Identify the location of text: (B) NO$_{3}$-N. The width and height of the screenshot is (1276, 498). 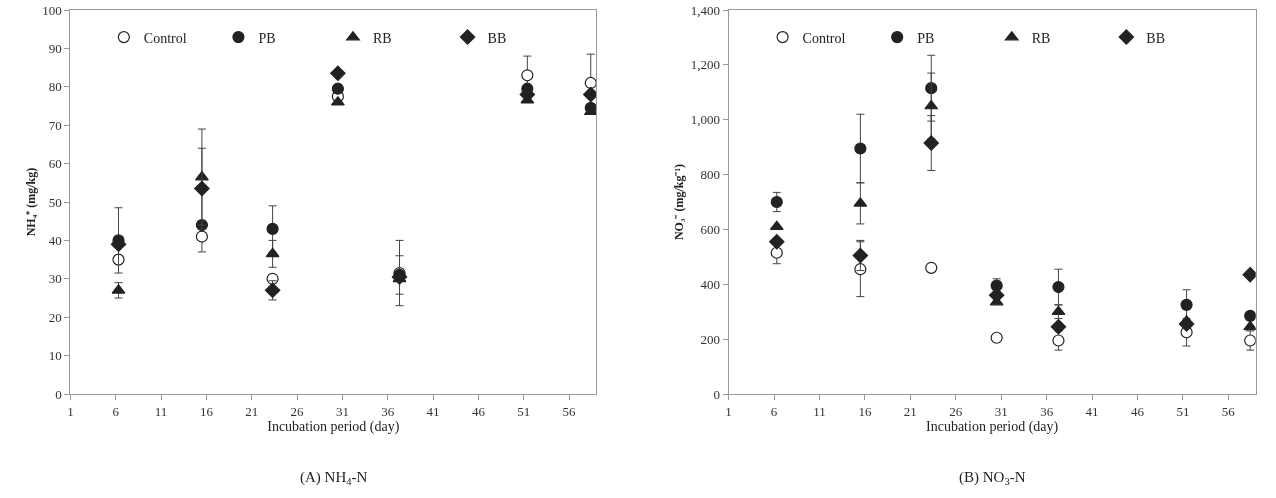
(992, 478).